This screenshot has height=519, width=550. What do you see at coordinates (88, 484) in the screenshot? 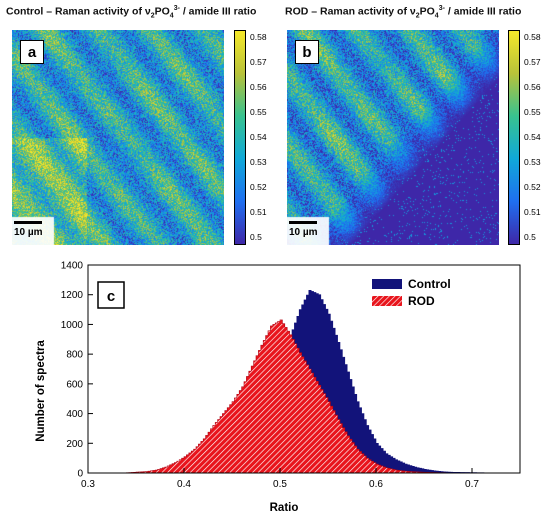
I see `x-tick-label: 0.3` at bounding box center [88, 484].